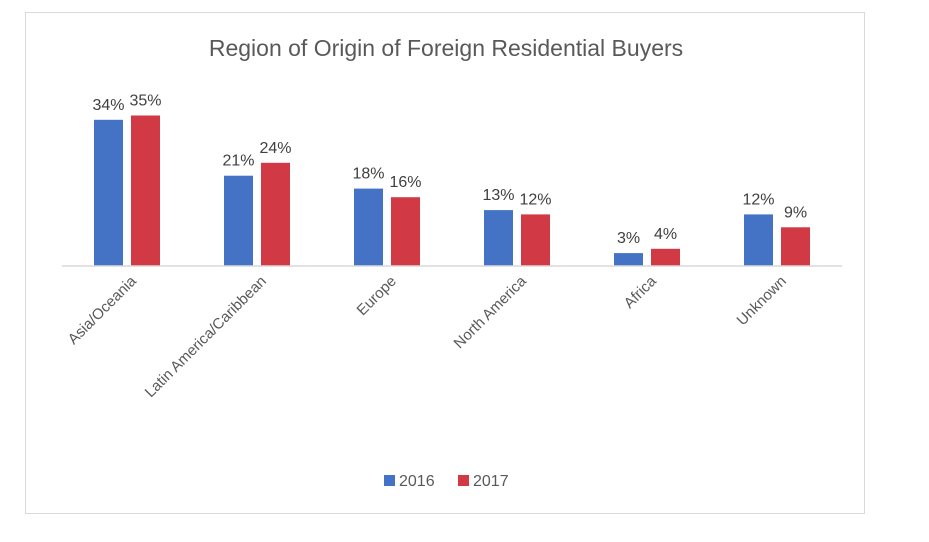  What do you see at coordinates (238, 161) in the screenshot?
I see `data-label-latin-america-caribbean-2016: 21%` at bounding box center [238, 161].